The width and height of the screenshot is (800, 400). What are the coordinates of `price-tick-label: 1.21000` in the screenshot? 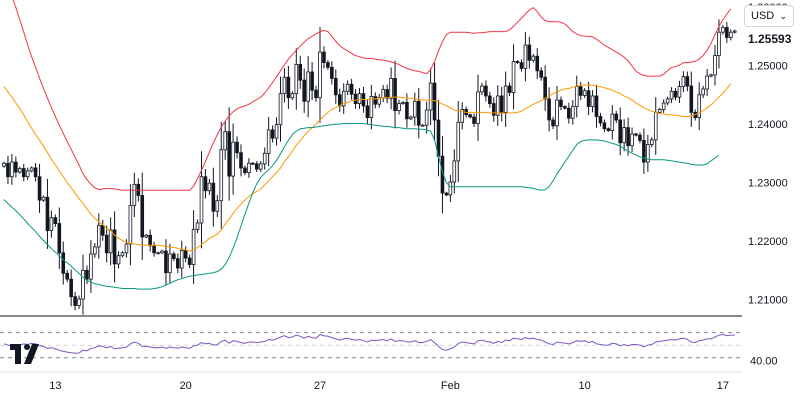 It's located at (768, 301).